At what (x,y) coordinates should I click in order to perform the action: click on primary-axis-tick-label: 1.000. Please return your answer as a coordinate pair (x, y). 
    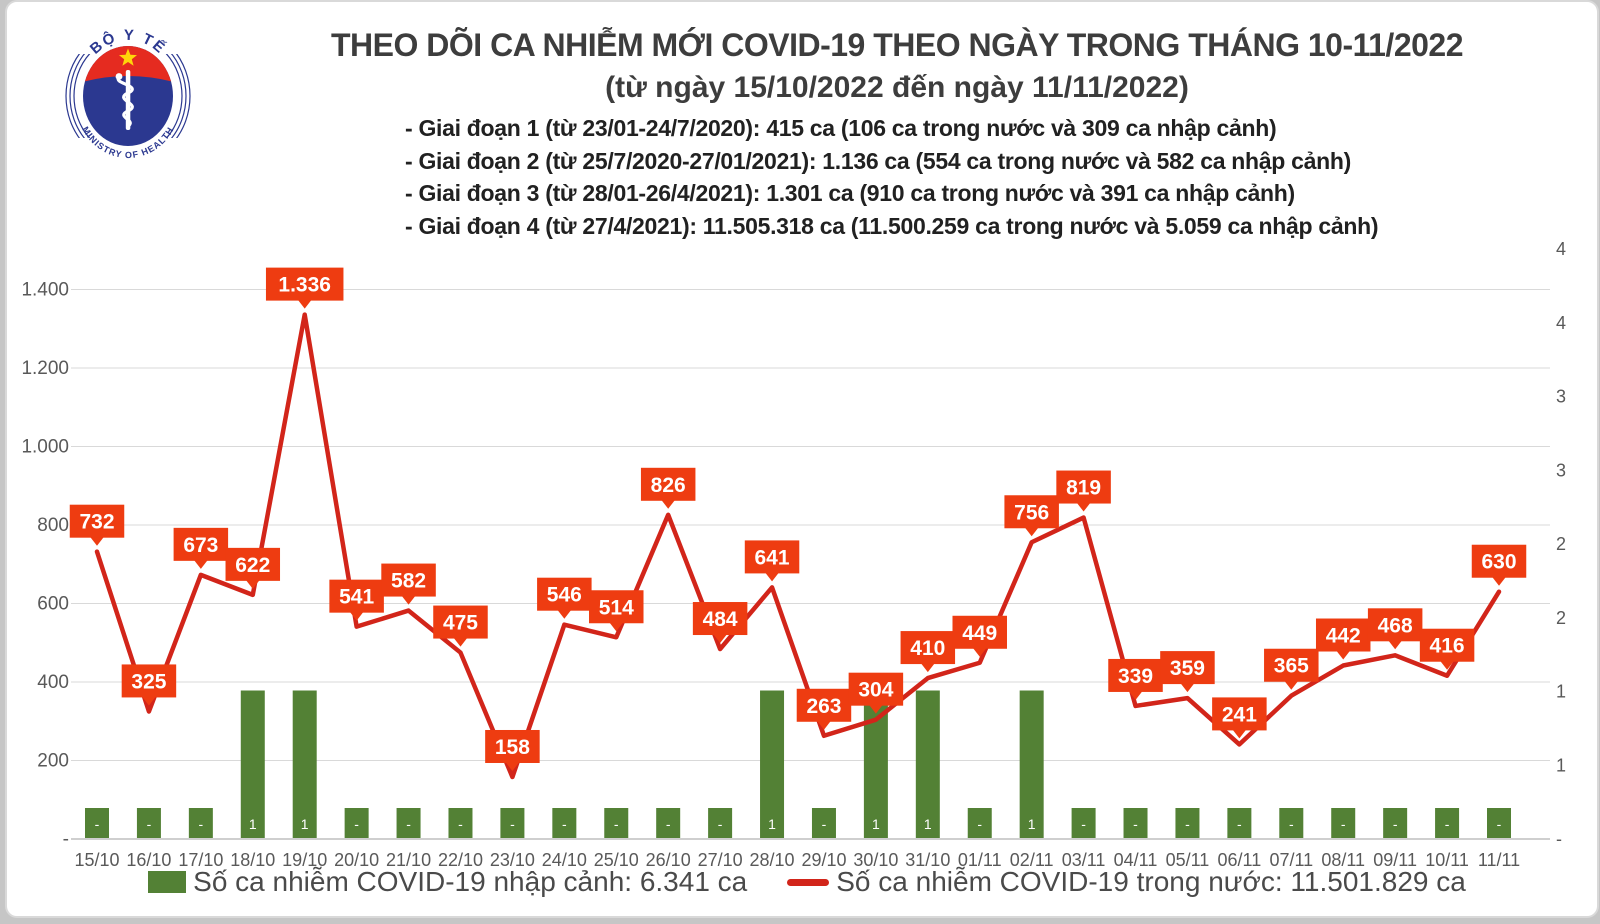
    Looking at the image, I should click on (45, 447).